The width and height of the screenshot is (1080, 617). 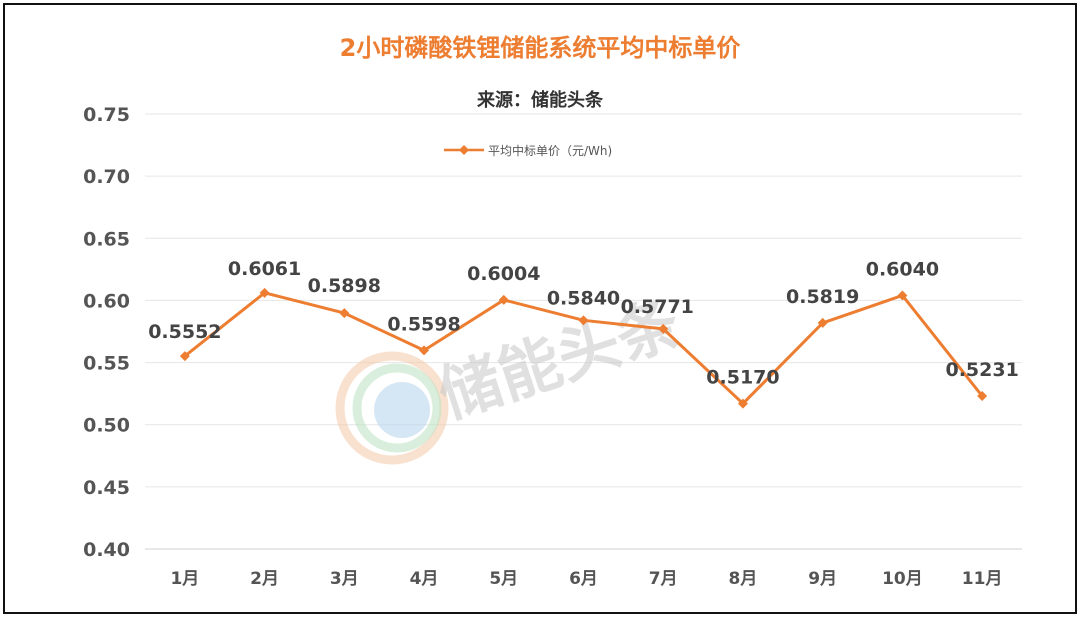 I want to click on y-tick-label: 0.75, so click(x=106, y=115).